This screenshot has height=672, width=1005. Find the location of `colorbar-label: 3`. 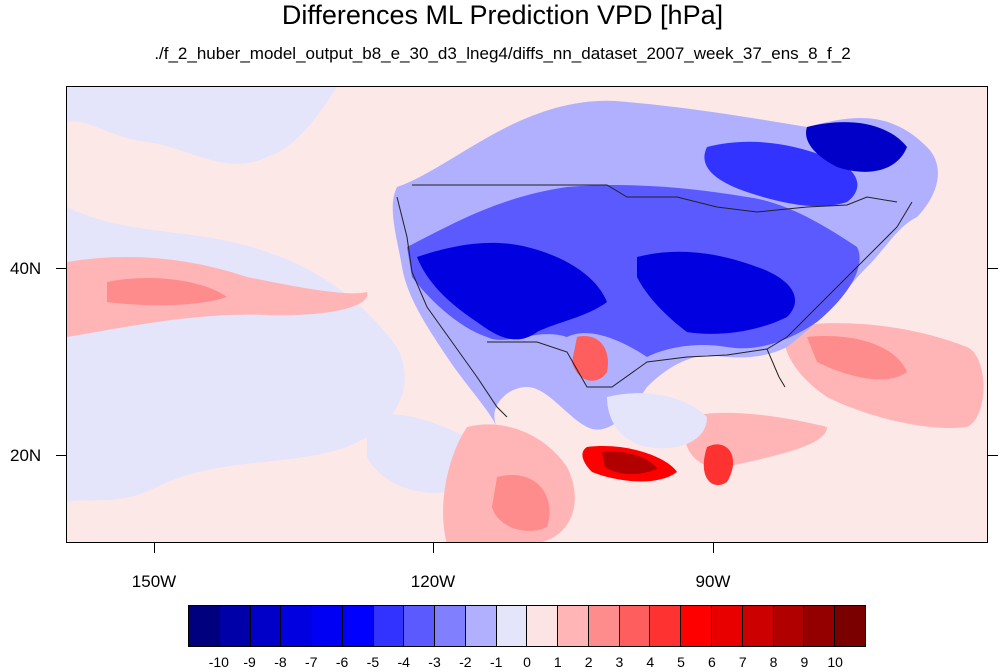

colorbar-label: 3 is located at coordinates (619, 662).